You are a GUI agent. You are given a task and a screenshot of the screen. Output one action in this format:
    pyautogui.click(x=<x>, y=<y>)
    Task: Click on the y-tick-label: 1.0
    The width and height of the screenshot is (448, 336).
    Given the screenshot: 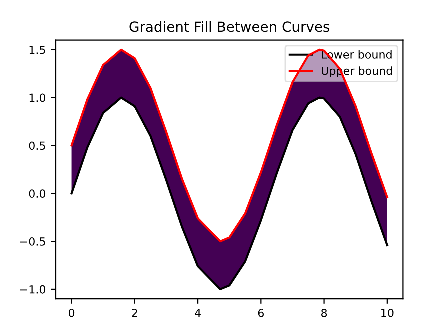 What is the action you would take?
    pyautogui.click(x=38, y=98)
    